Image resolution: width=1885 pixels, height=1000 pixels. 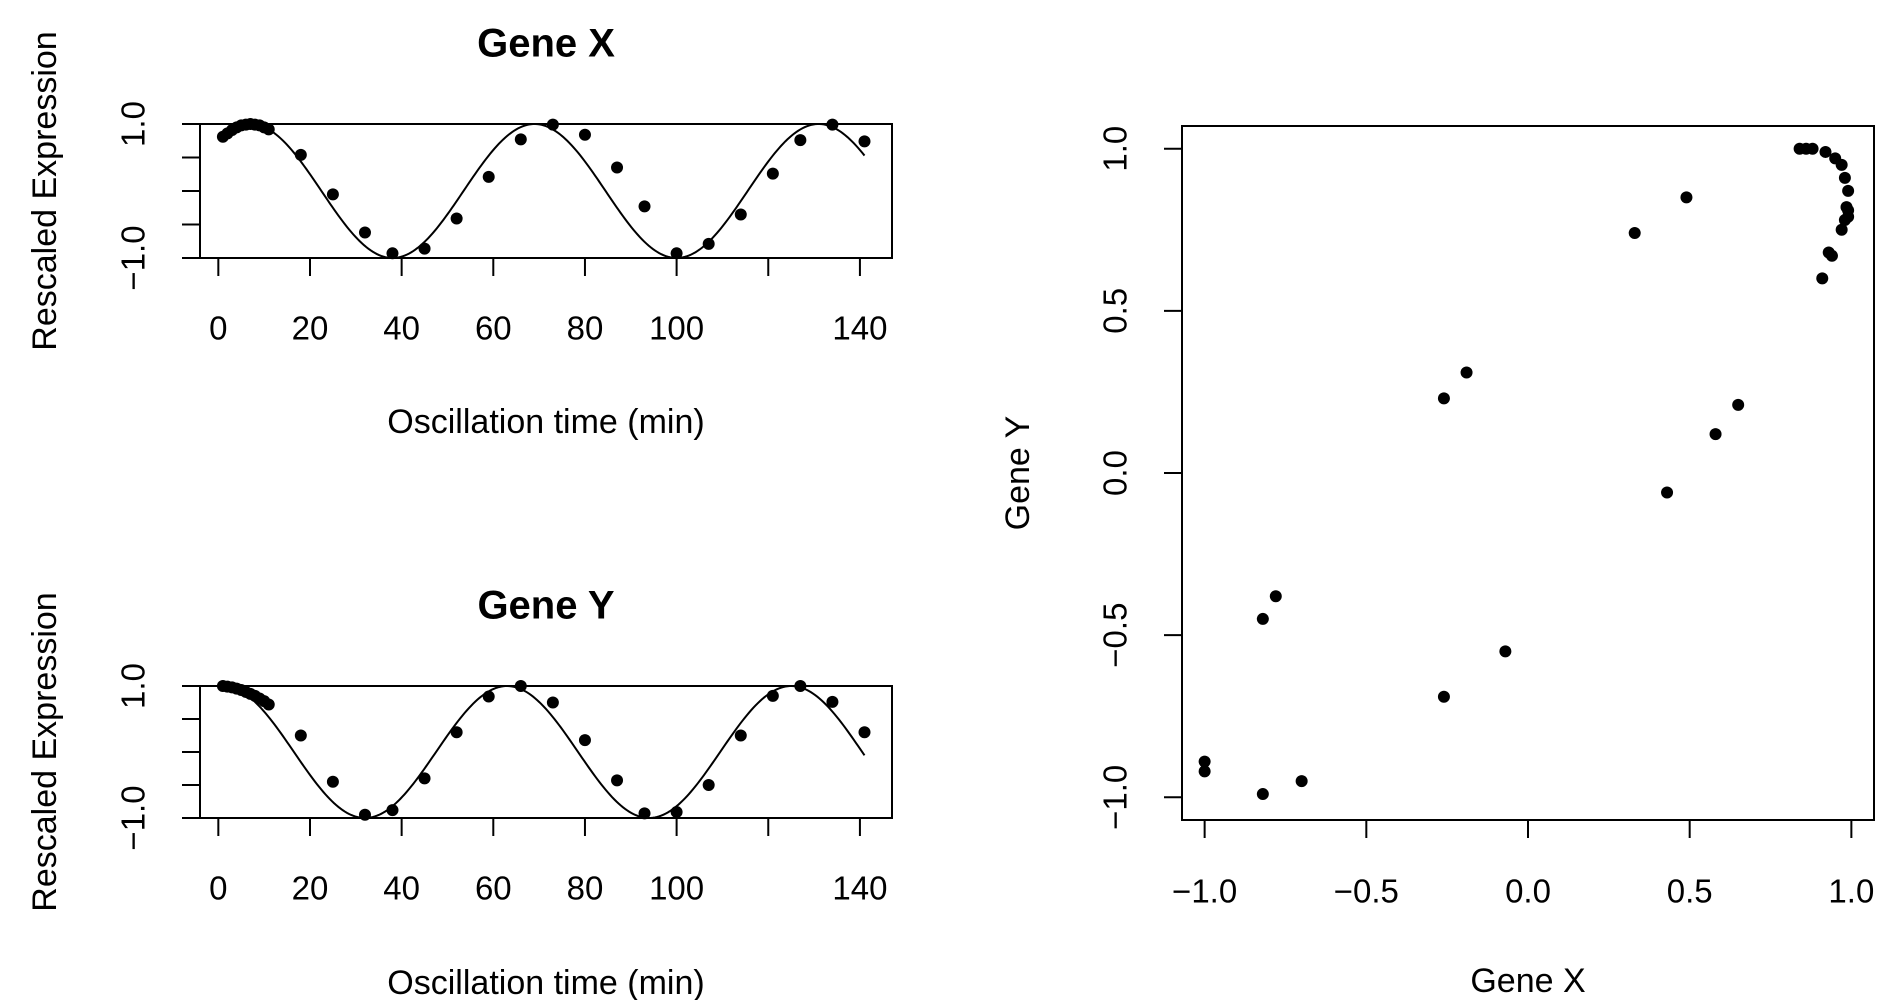 What do you see at coordinates (1366, 891) in the screenshot?
I see `x-tick-label: −0.5` at bounding box center [1366, 891].